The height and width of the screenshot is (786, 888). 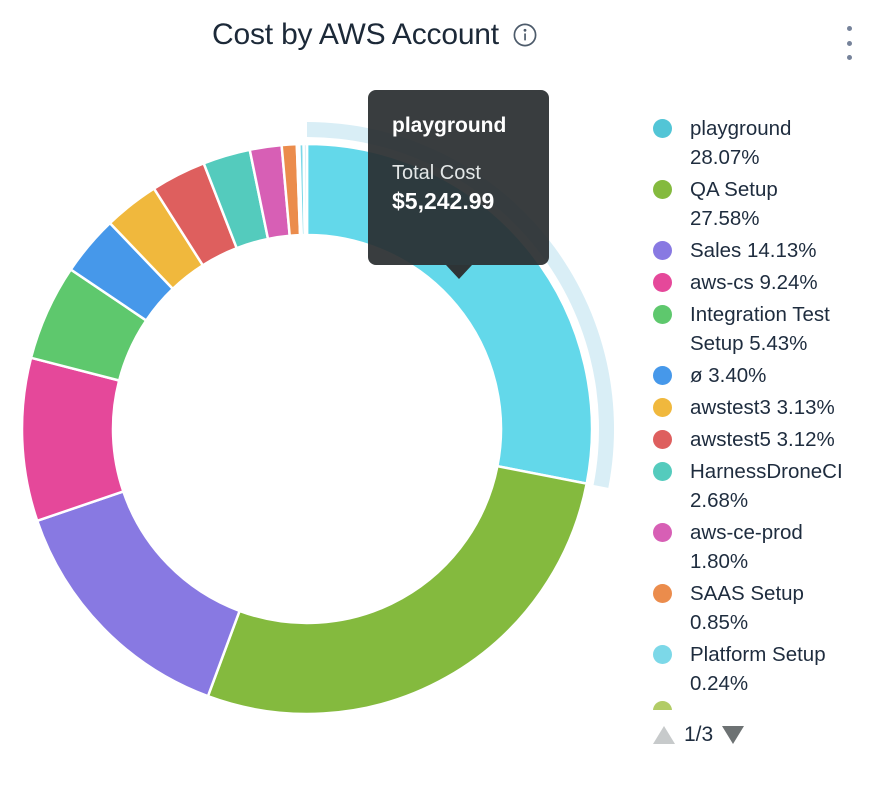 I want to click on legend-item-Integration Test Setup: Integration Test Setup 5.43%, so click(x=768, y=329).